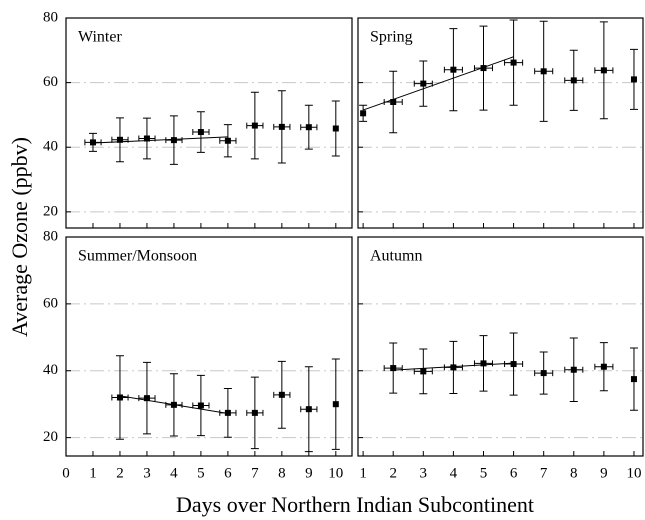 The image size is (645, 520). I want to click on panel-title: Spring, so click(391, 37).